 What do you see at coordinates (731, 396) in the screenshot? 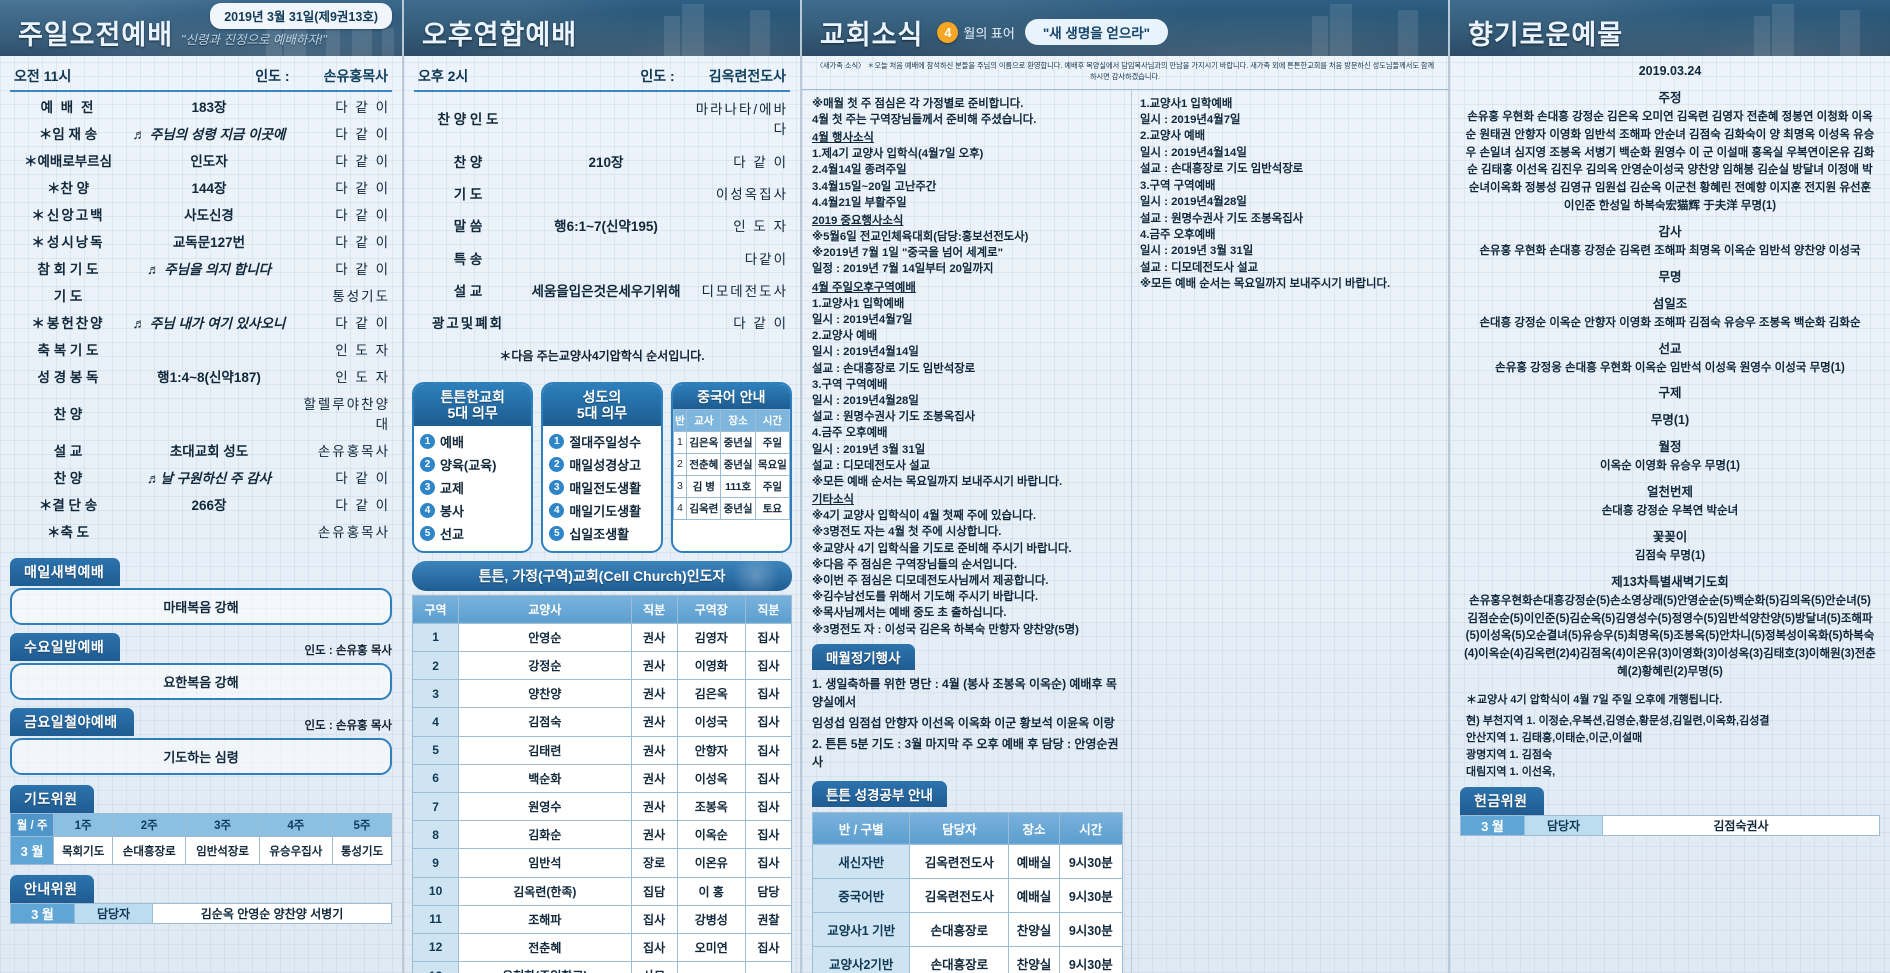
I see `chinese-guide-title: 중국어 안내` at bounding box center [731, 396].